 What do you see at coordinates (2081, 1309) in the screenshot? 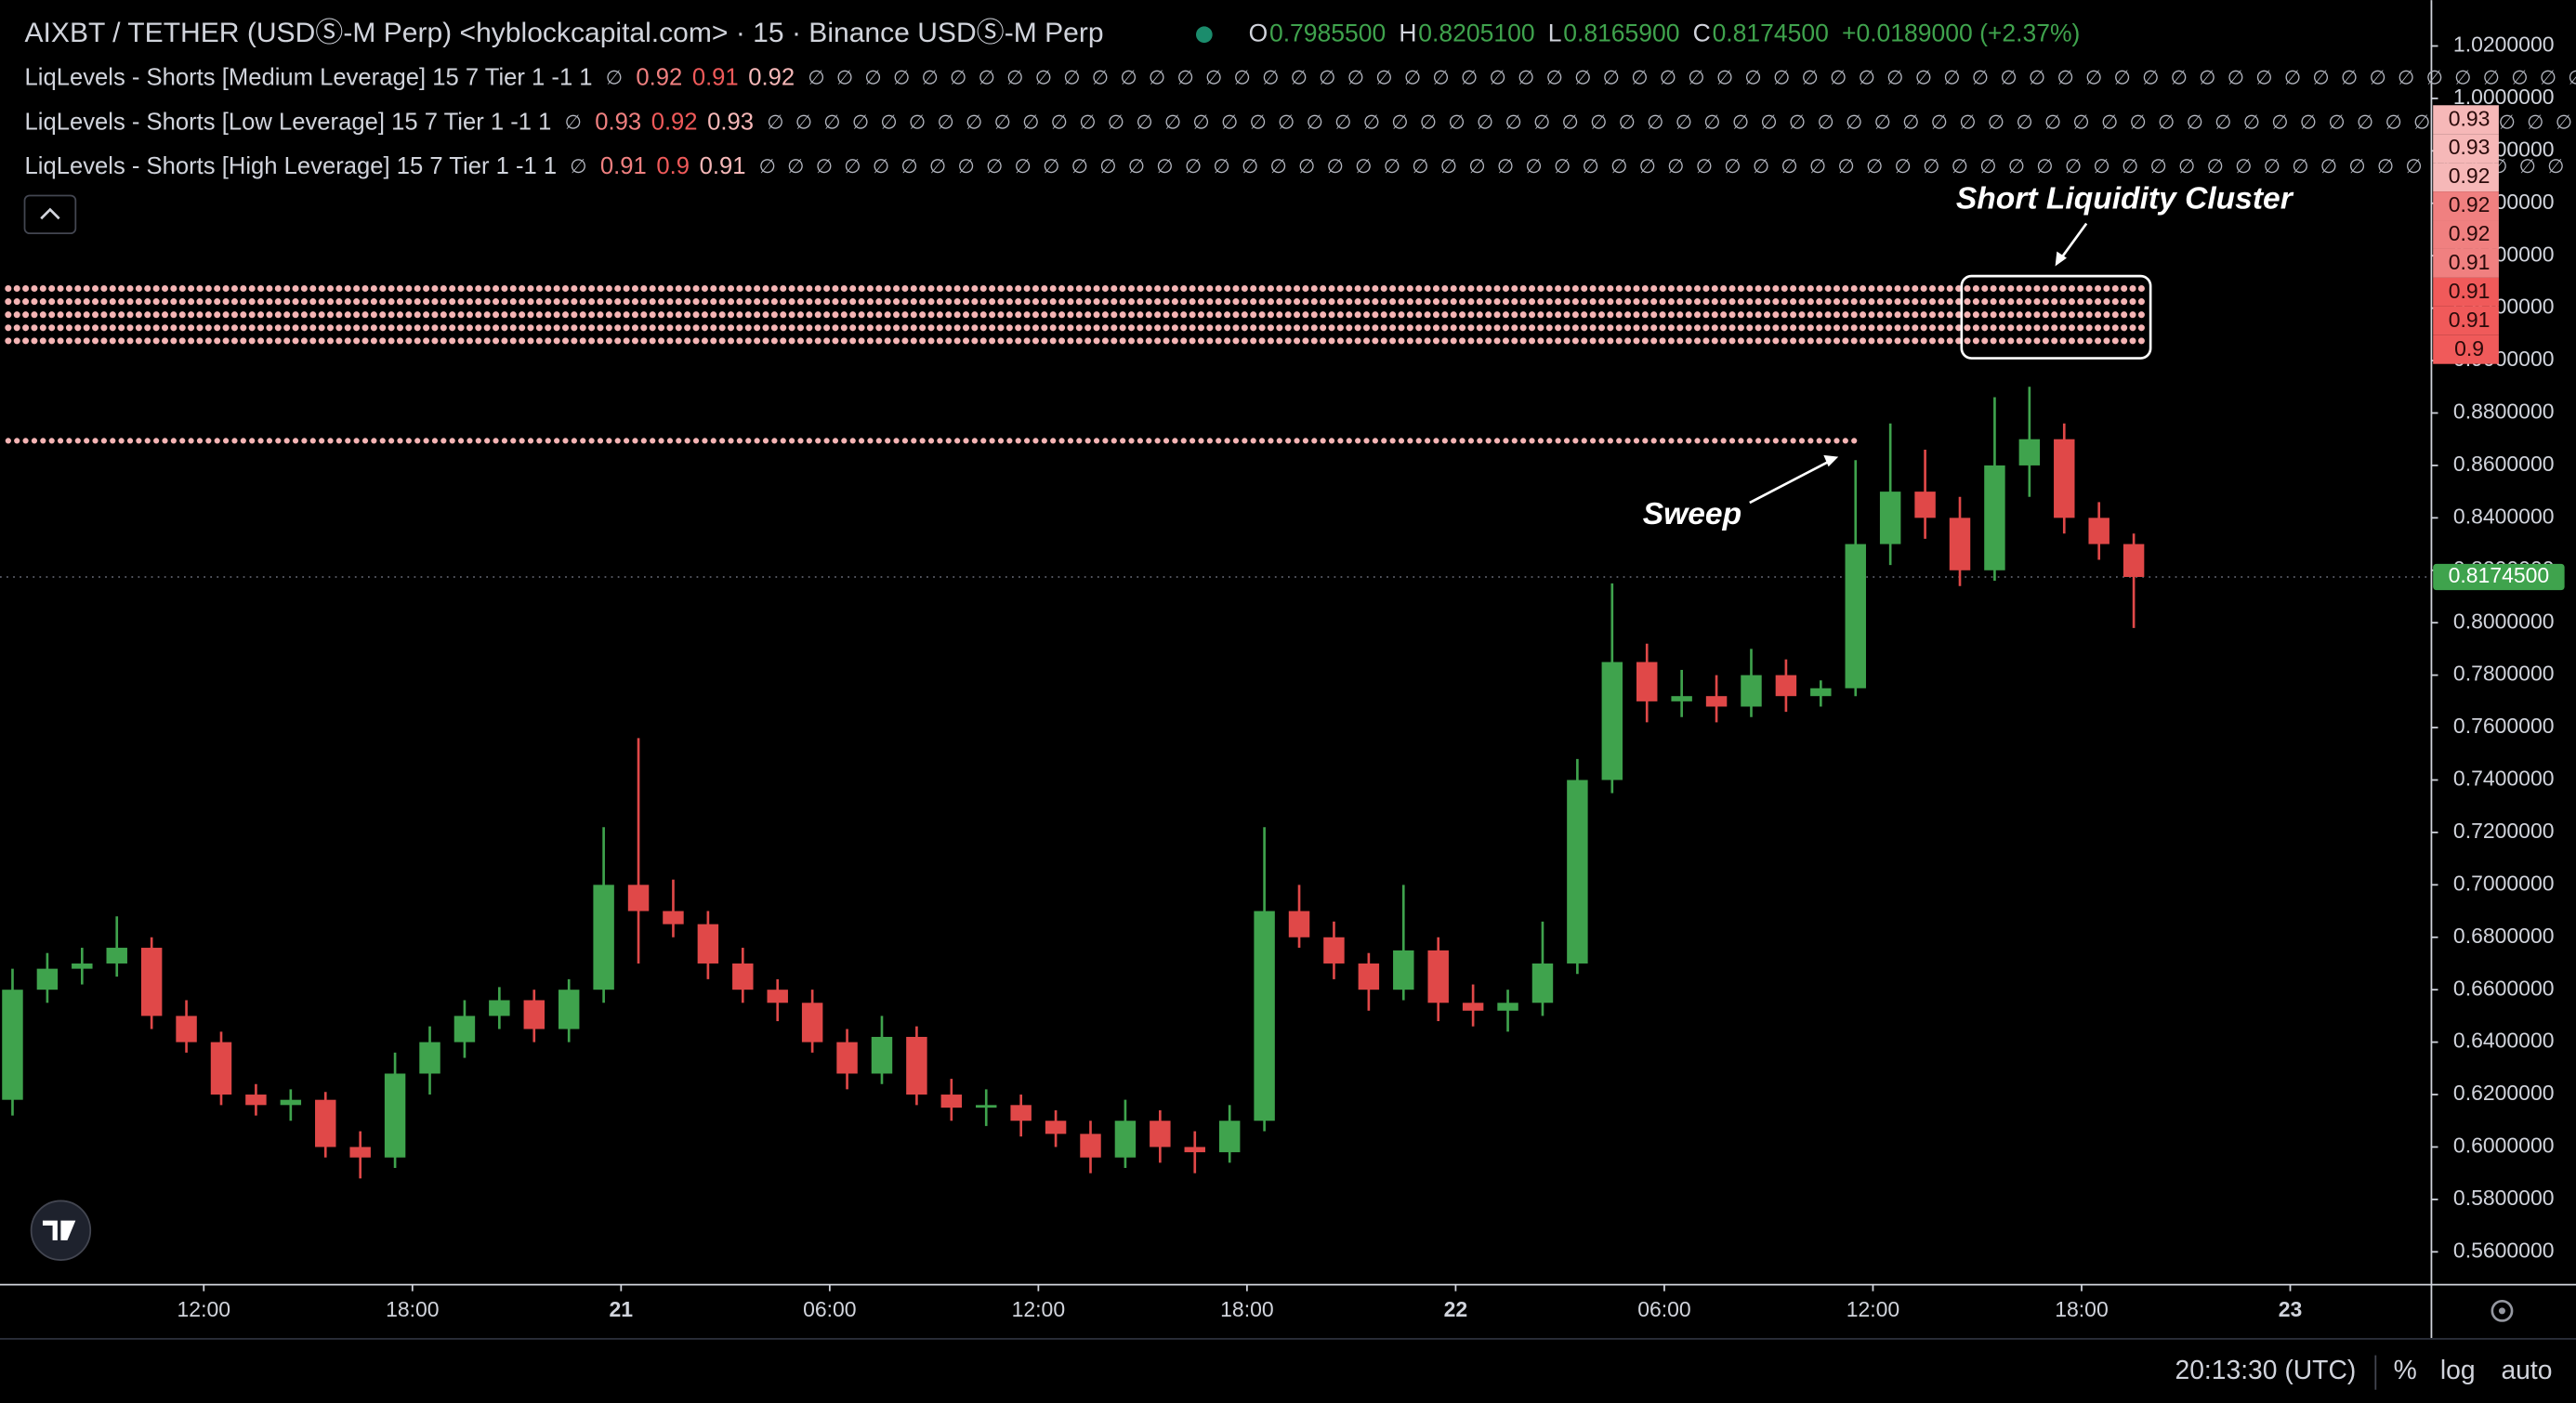
I see `x-tick-label: 18:00` at bounding box center [2081, 1309].